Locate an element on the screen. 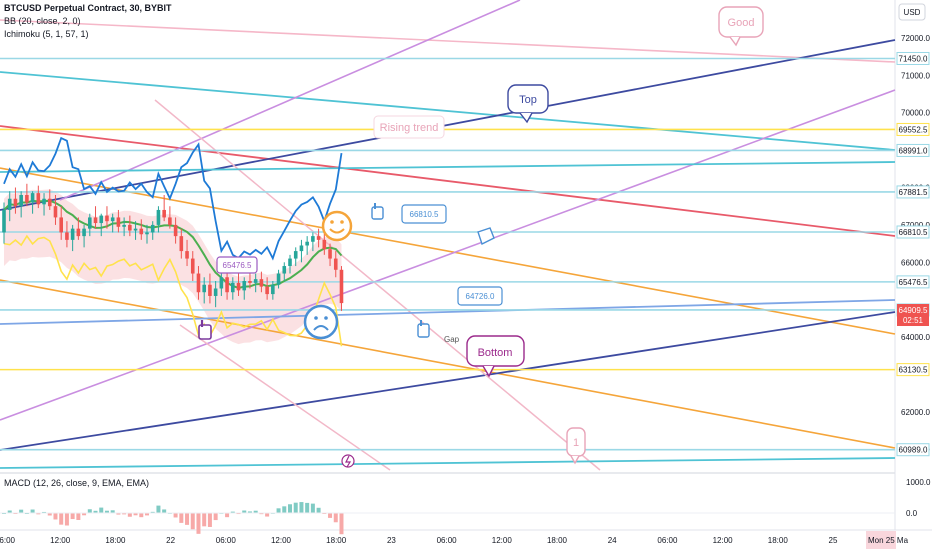 This screenshot has height=550, width=932. trendline-pink-short is located at coordinates (285, 397).